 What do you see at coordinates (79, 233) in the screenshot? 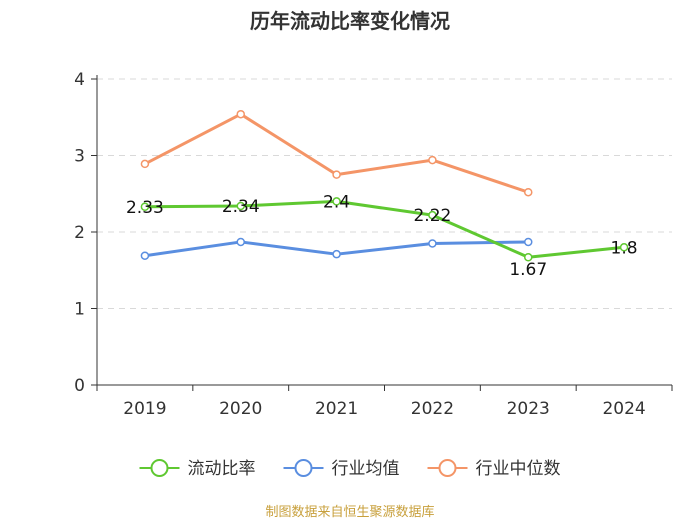
I see `y-tick-label-2: 2` at bounding box center [79, 233].